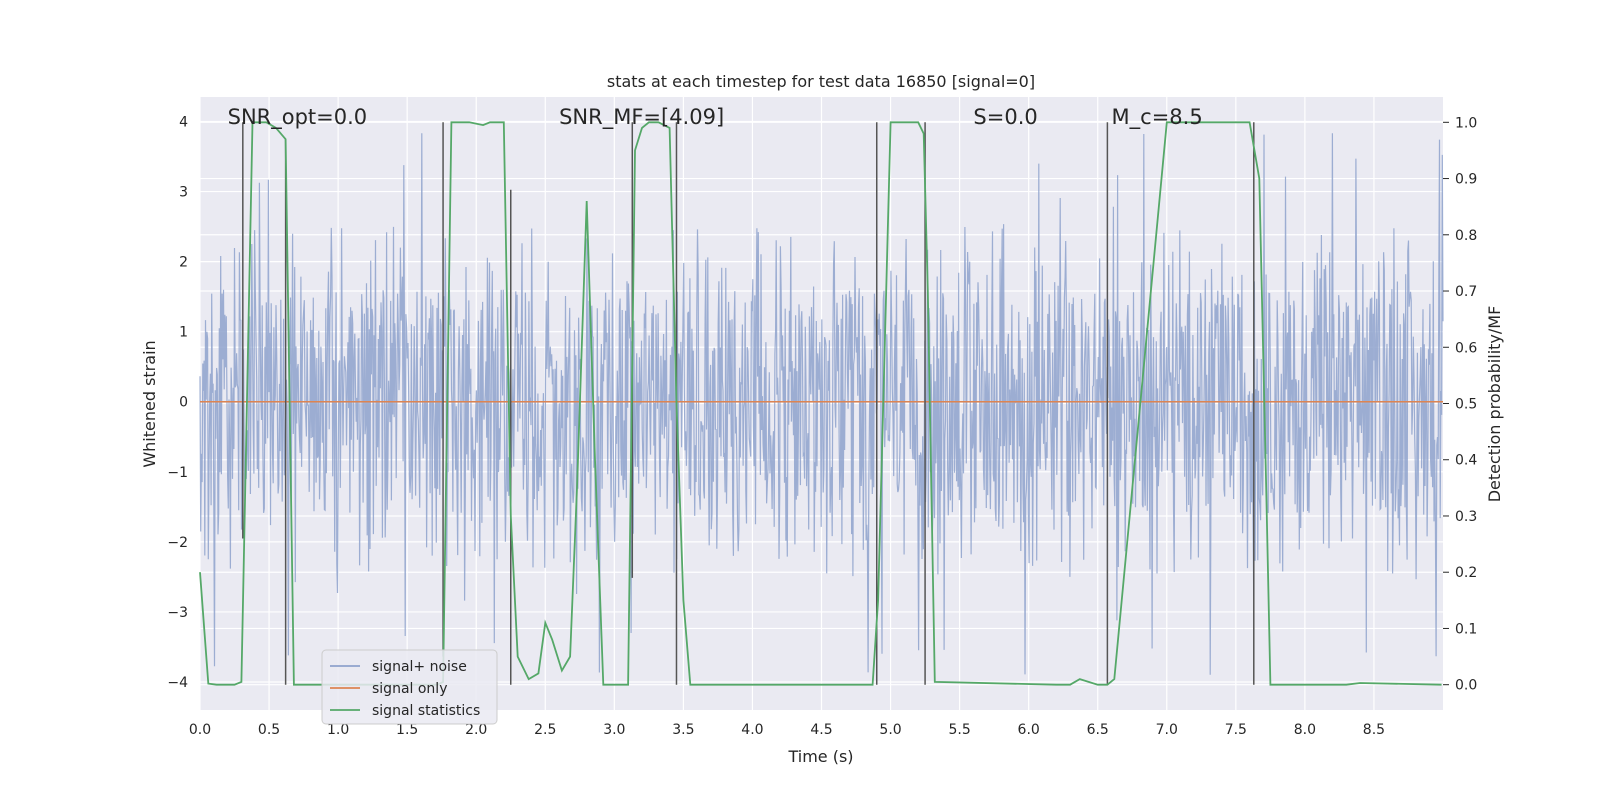  What do you see at coordinates (683, 730) in the screenshot?
I see `x-tick-label: 3.5` at bounding box center [683, 730].